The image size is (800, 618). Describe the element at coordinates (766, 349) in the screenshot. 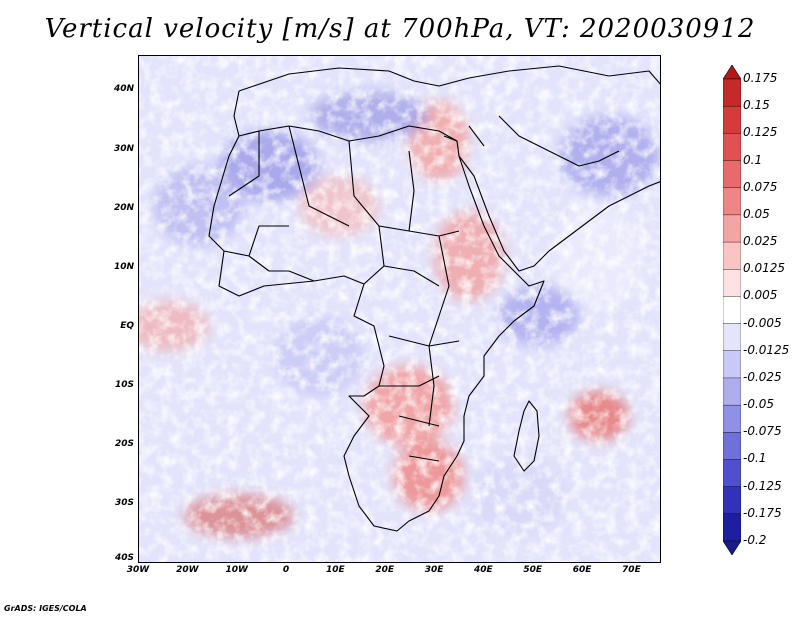

I see `colorbar-label: -0.0125` at that location.